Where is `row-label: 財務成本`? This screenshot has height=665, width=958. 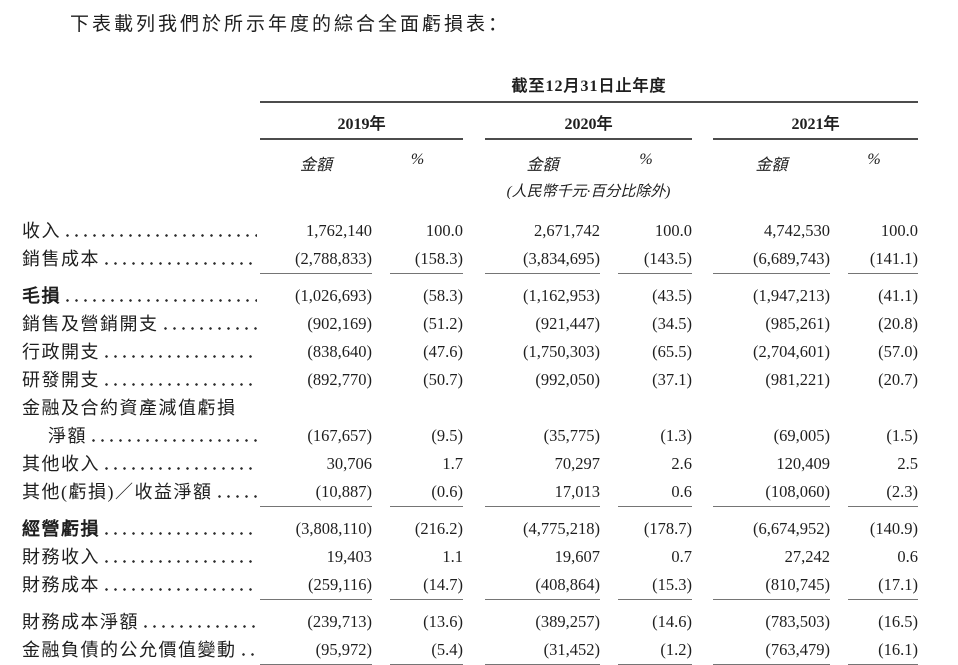
row-label: 財務成本 is located at coordinates (61, 585).